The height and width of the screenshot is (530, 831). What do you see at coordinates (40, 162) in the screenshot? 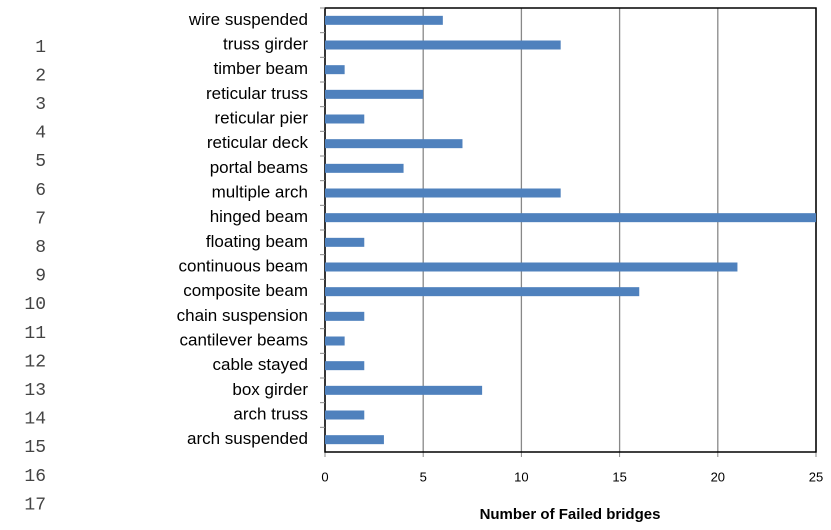
I see `line-number: 5` at bounding box center [40, 162].